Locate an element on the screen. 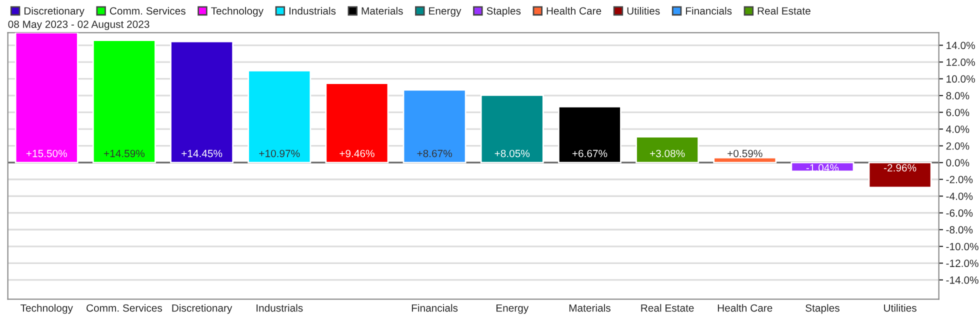 This screenshot has height=327, width=980. y-tick-label: 0.0% is located at coordinates (958, 162).